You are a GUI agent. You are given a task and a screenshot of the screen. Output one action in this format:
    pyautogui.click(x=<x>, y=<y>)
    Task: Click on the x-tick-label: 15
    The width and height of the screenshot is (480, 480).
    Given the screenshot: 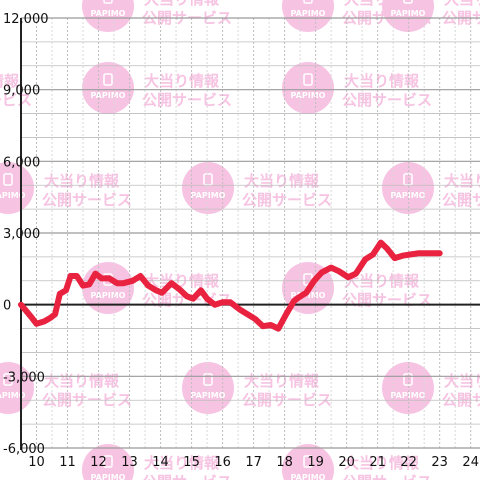 What is the action you would take?
    pyautogui.click(x=191, y=462)
    